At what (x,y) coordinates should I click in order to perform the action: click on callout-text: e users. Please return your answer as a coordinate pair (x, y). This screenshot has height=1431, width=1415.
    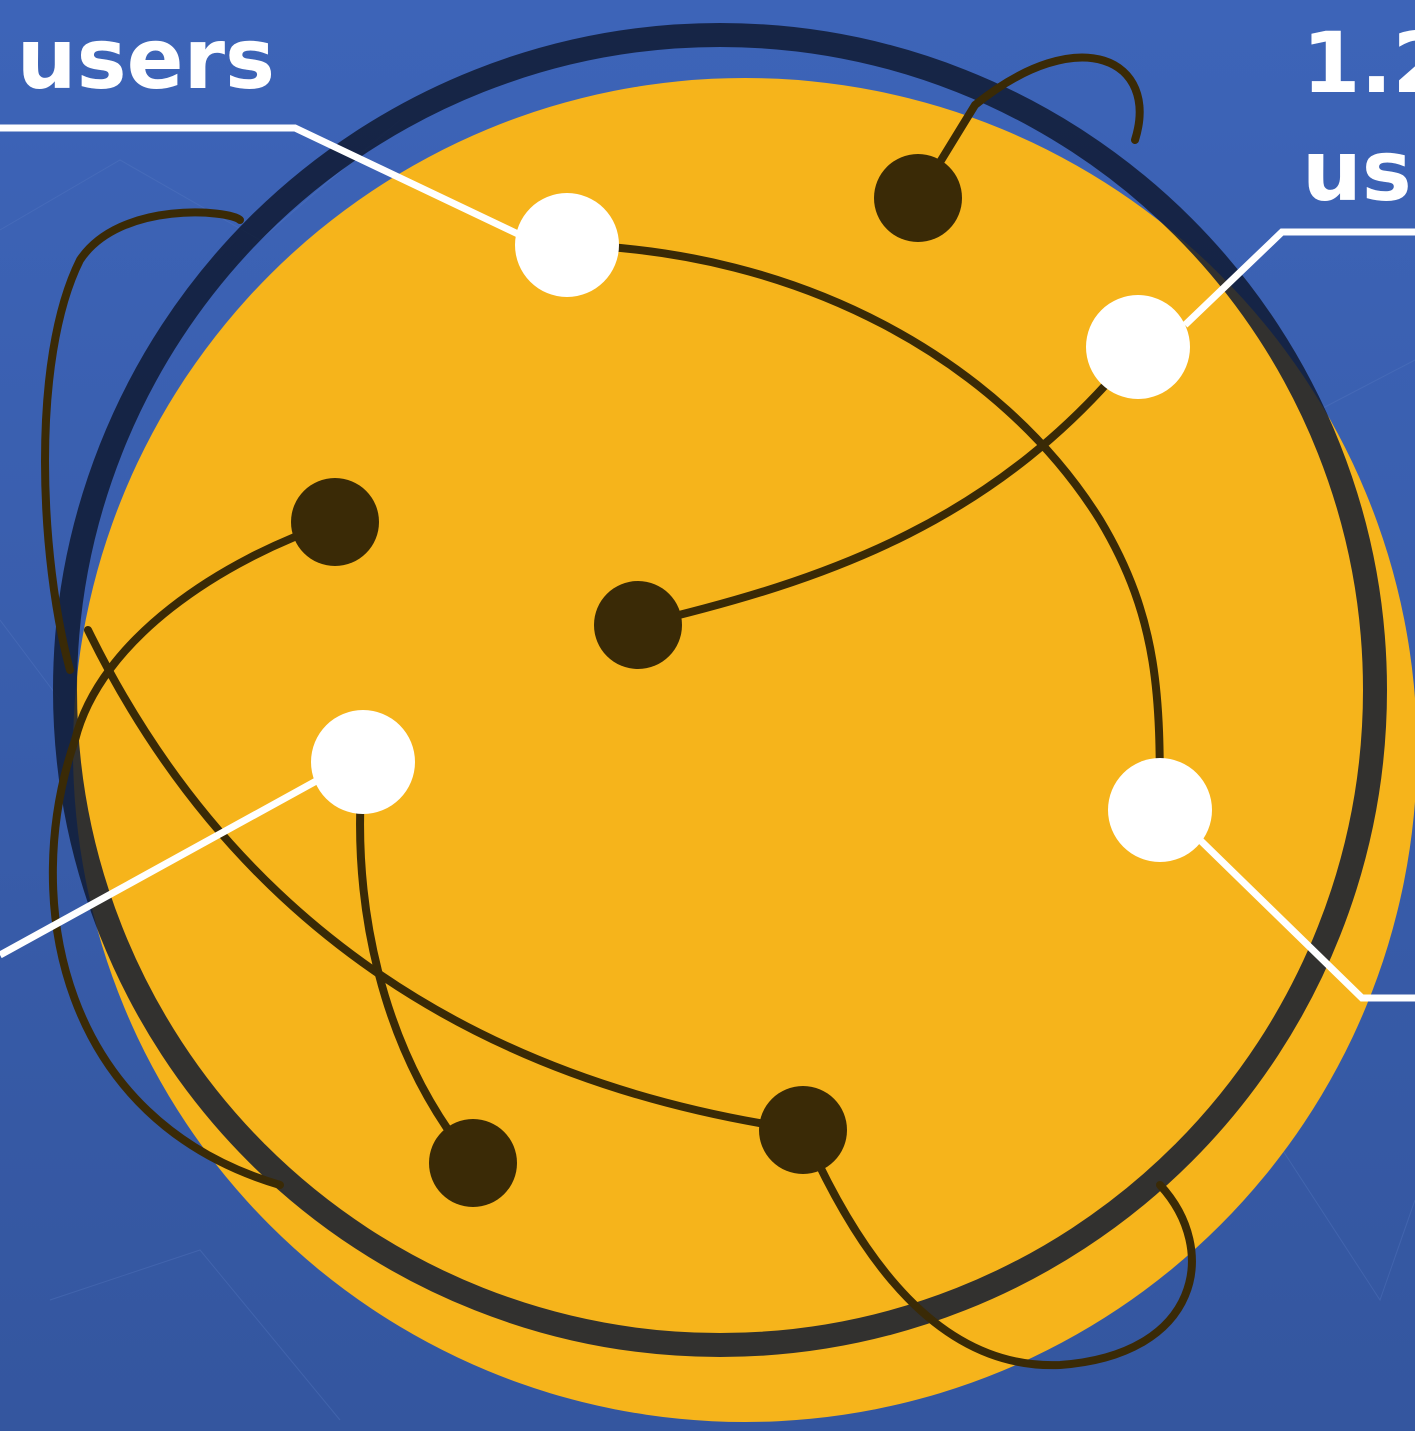
    Looking at the image, I should click on (137, 59).